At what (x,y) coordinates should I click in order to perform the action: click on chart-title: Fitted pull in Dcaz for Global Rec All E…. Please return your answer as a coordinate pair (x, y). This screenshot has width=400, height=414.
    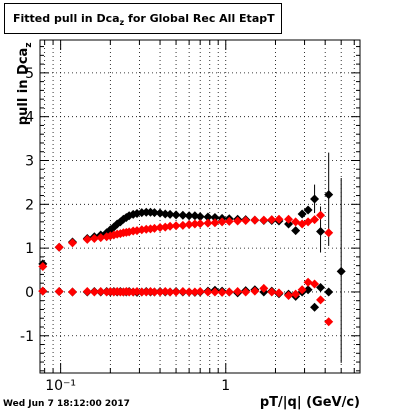
    Looking at the image, I should click on (144, 19).